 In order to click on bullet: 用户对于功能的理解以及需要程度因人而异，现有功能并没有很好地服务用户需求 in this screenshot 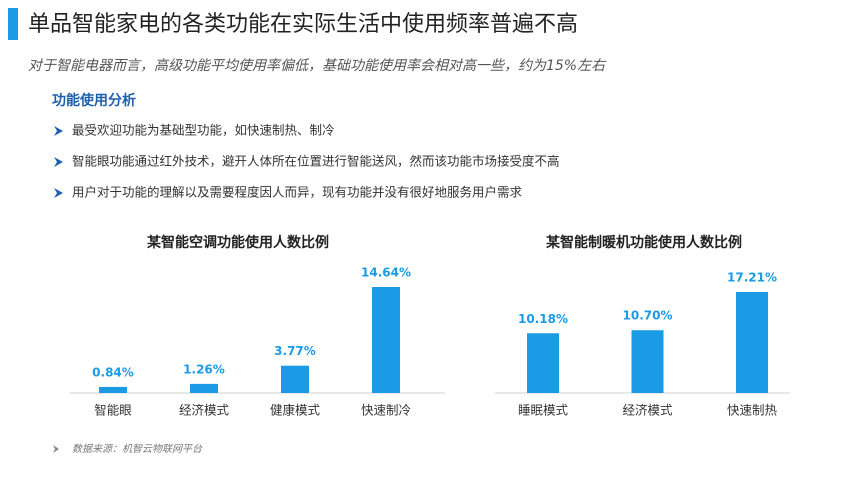, I will do `click(297, 192)`.